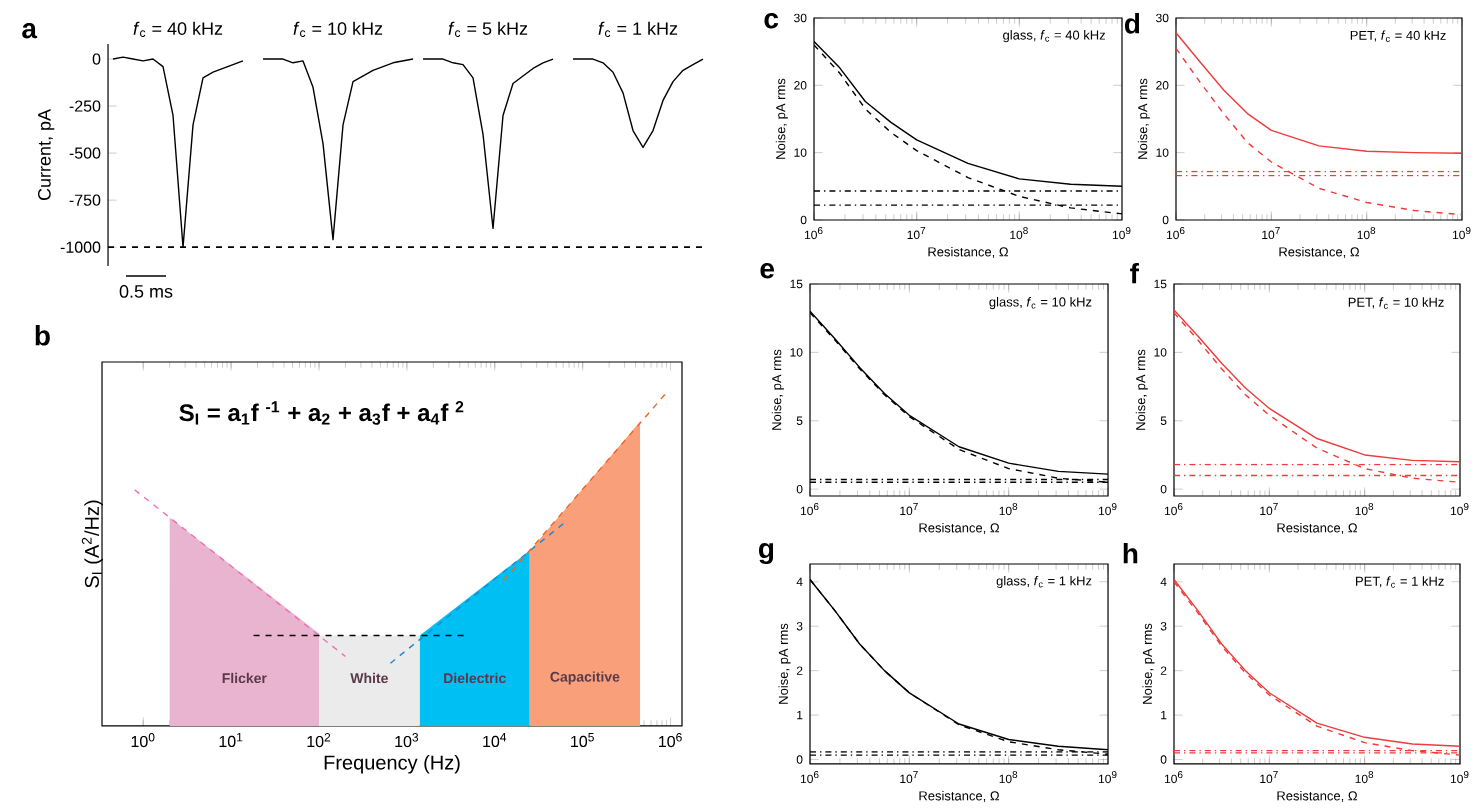 This screenshot has width=1484, height=808. I want to click on chart-title: d, so click(1132, 23).